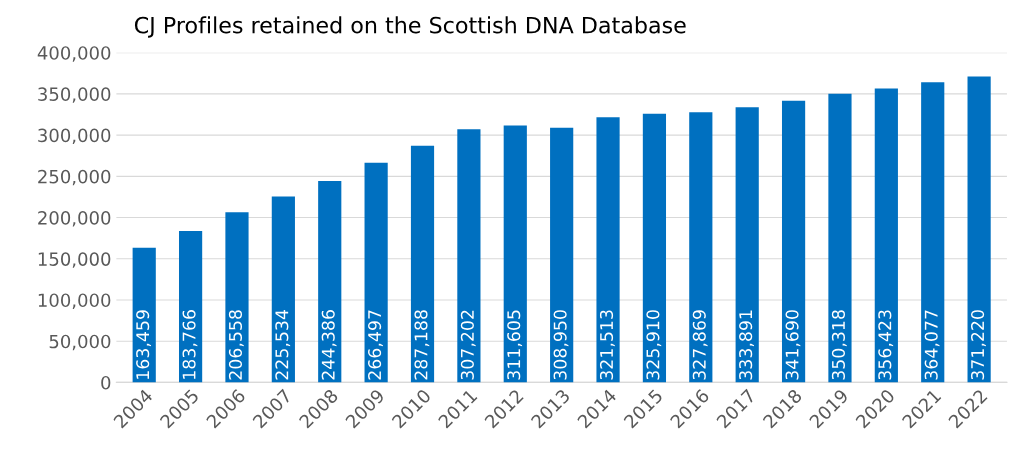 Image resolution: width=1012 pixels, height=458 pixels. Describe the element at coordinates (932, 345) in the screenshot. I see `data-label: 364,077` at that location.